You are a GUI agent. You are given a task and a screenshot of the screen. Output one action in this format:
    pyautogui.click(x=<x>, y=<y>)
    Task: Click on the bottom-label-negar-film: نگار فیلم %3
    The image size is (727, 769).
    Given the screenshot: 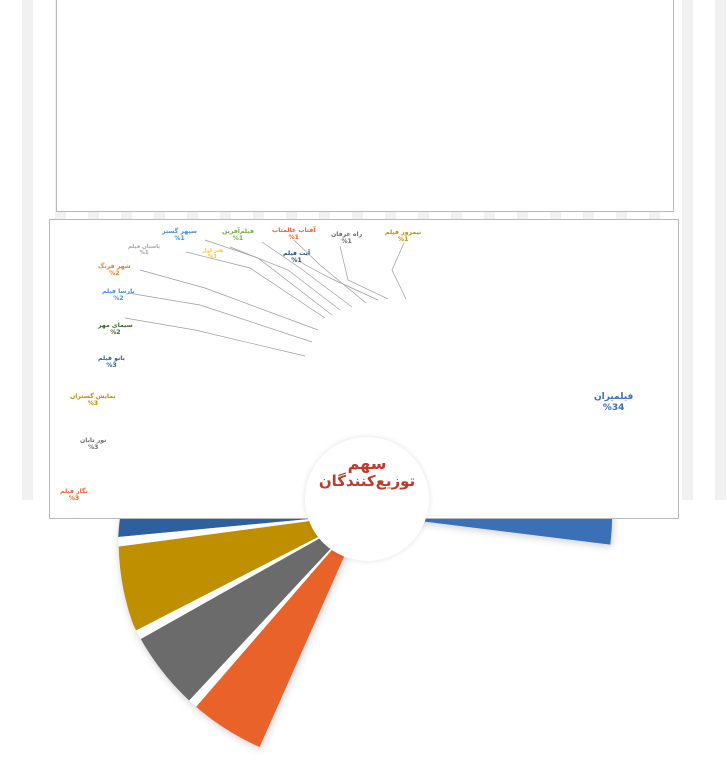 What is the action you would take?
    pyautogui.click(x=74, y=495)
    